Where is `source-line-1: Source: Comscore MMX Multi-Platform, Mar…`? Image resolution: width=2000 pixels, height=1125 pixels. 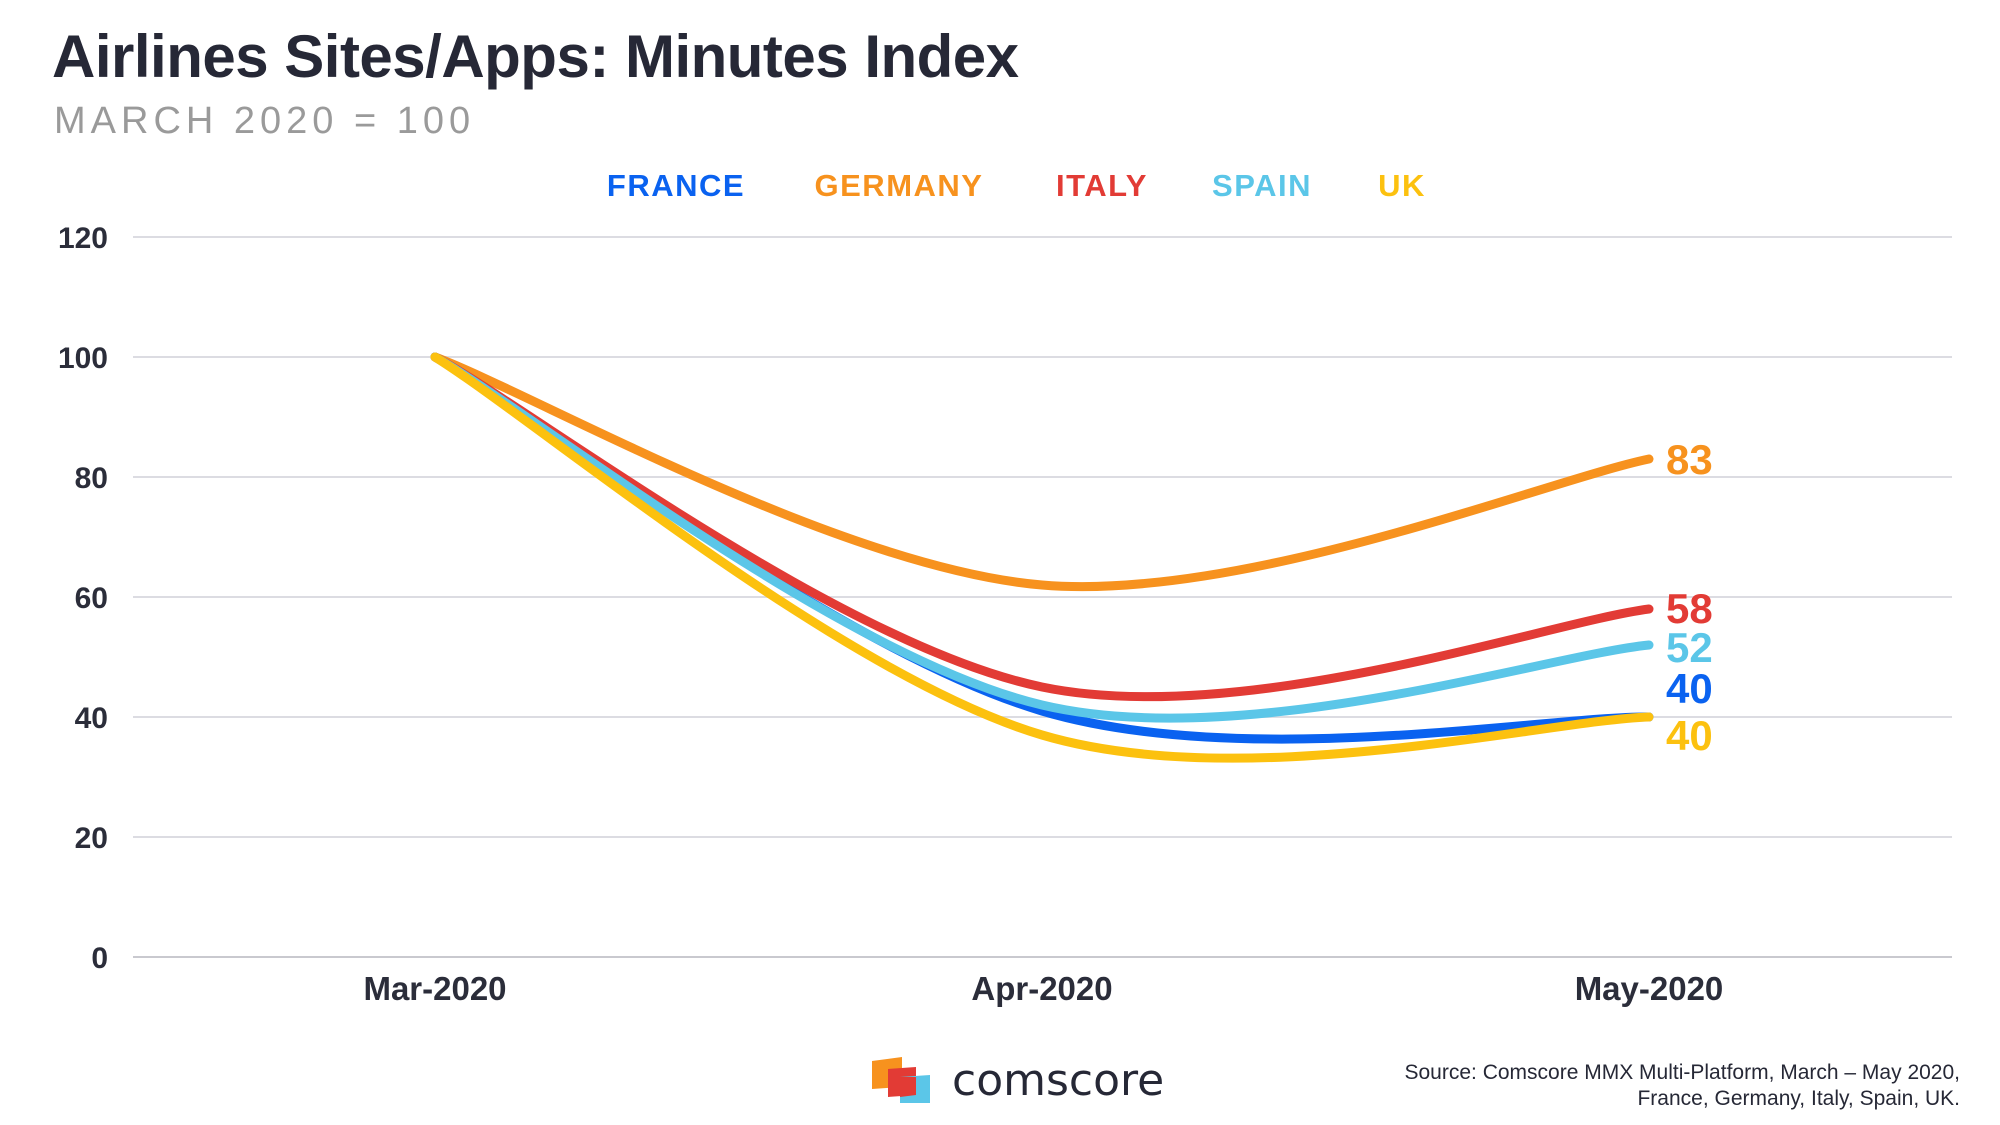 source-line-1: Source: Comscore MMX Multi-Platform, Mar… is located at coordinates (1682, 1072).